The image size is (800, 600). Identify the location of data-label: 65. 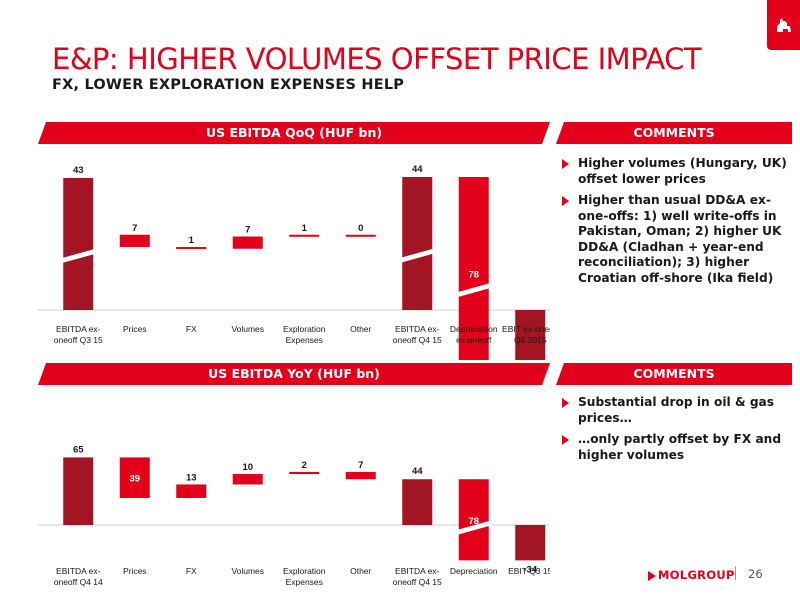
(78, 449).